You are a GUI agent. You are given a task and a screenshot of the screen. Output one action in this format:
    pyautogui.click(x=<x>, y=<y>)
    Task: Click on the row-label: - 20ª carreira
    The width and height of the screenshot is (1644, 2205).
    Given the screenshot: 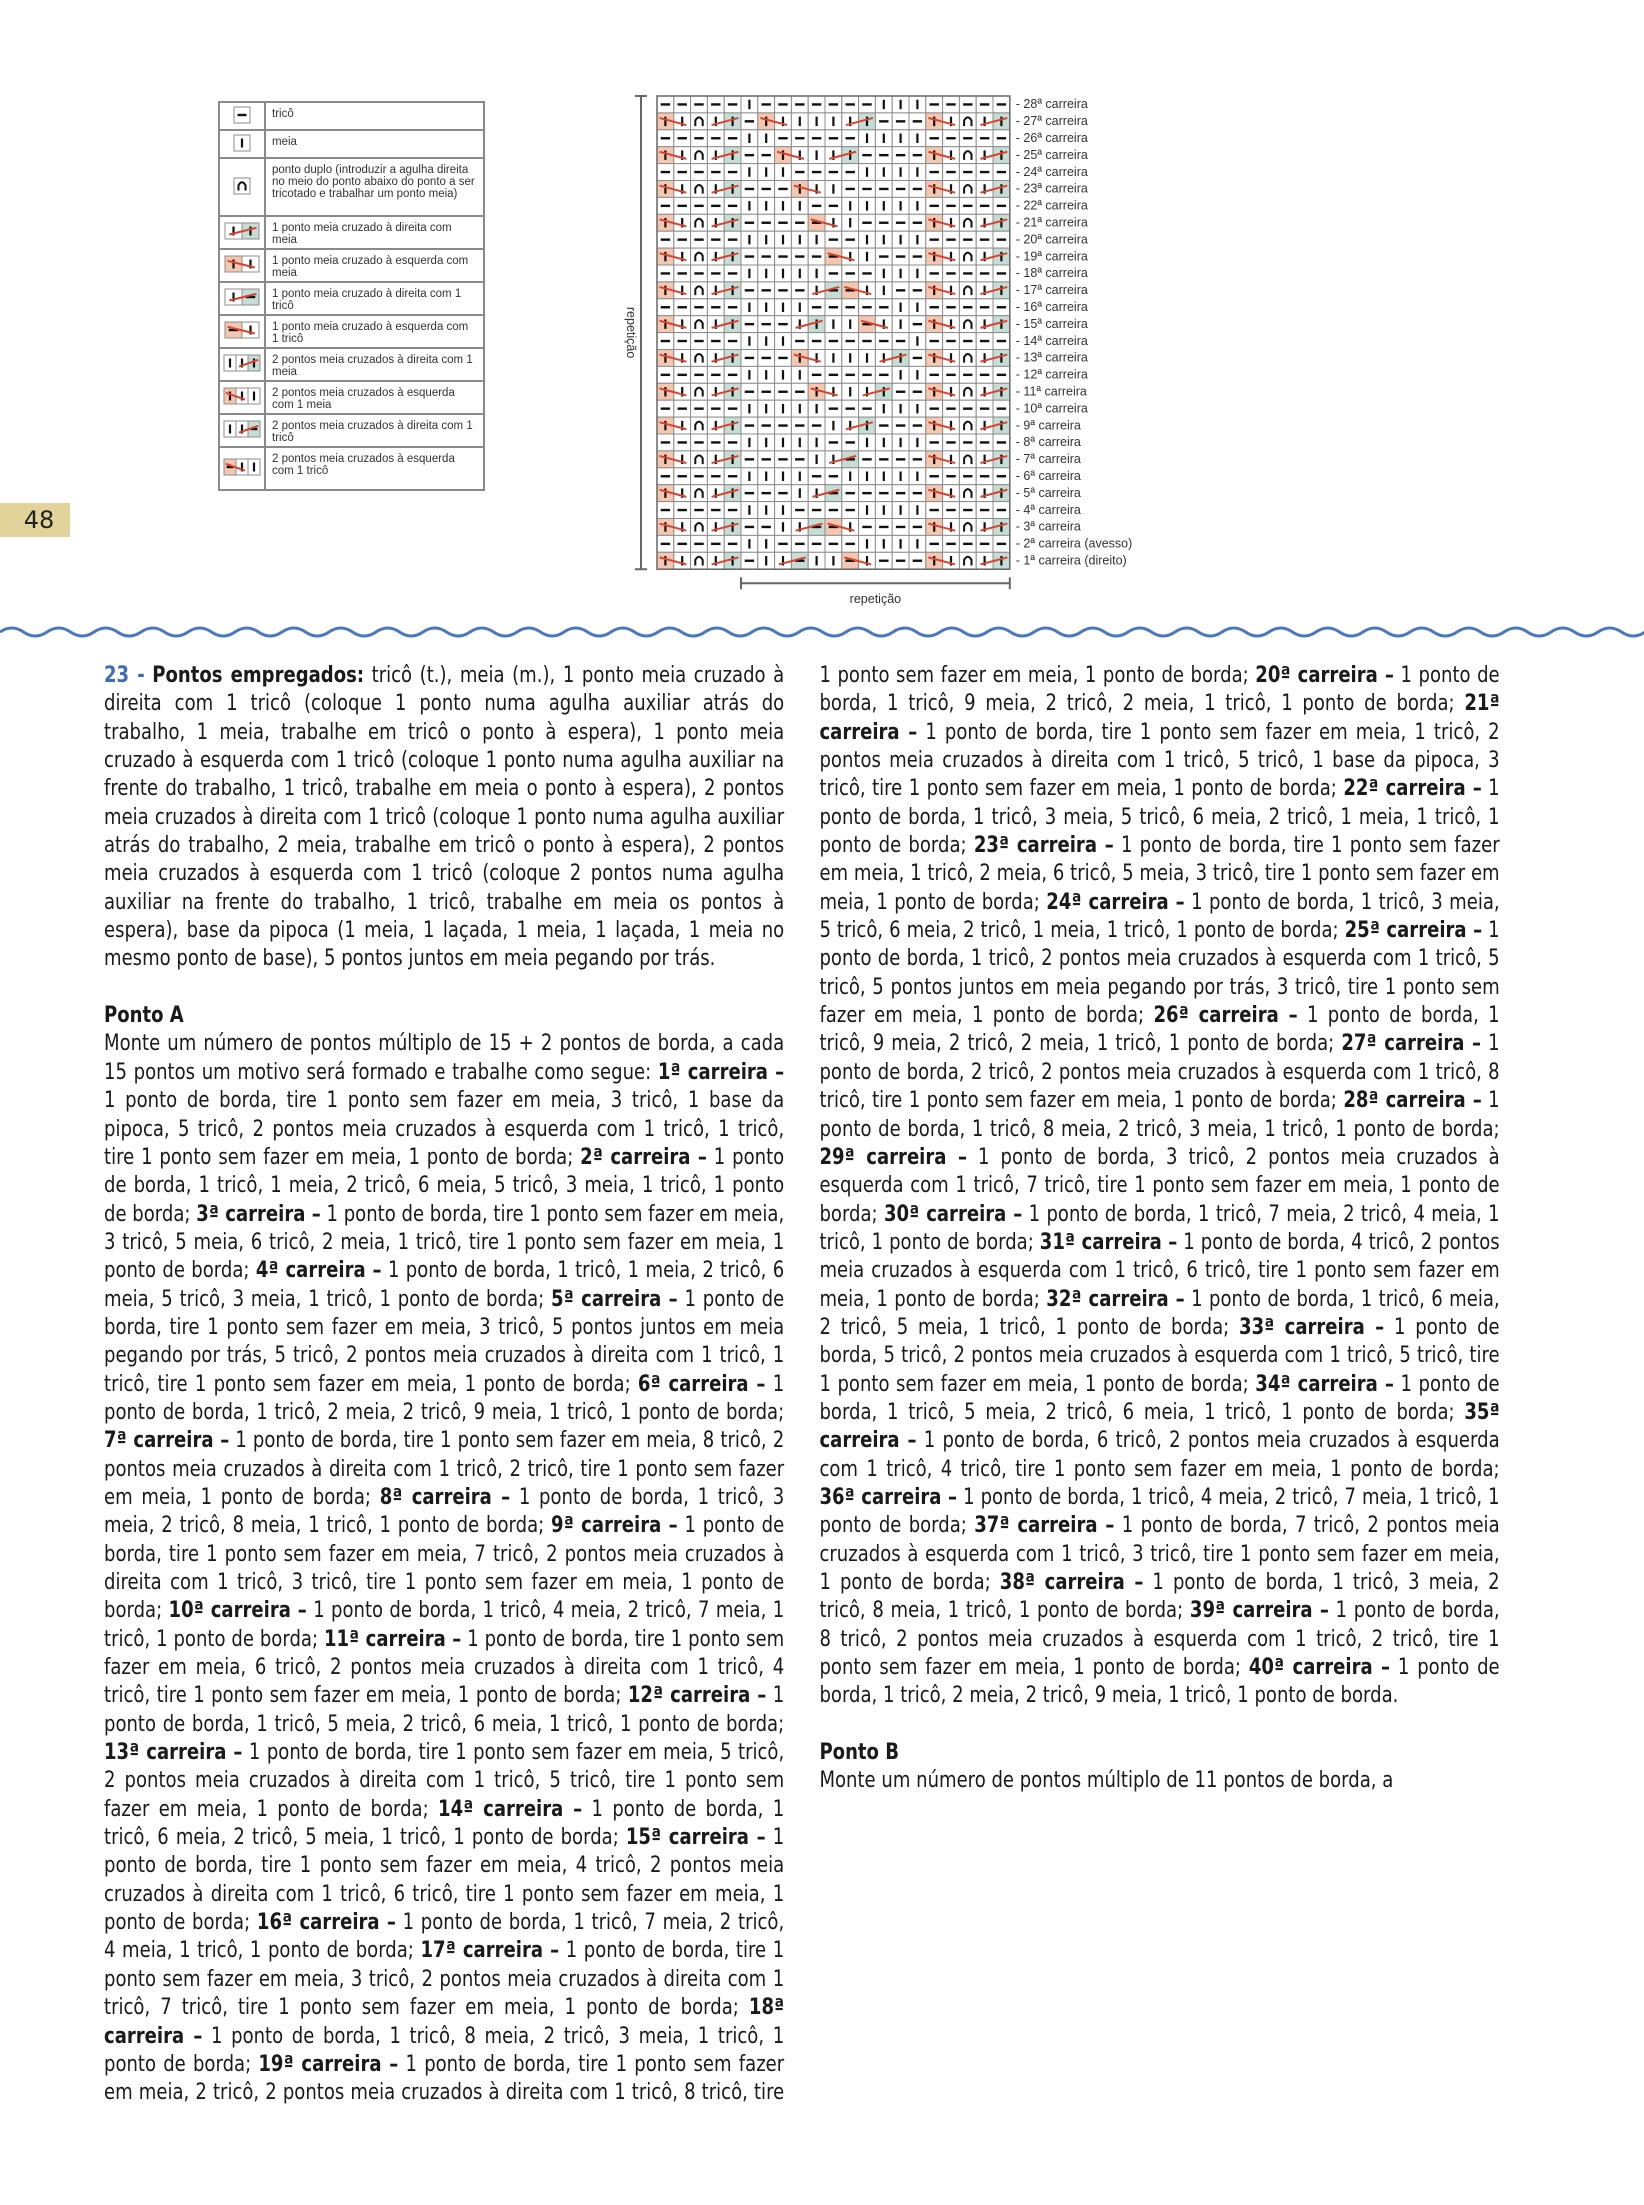 What is the action you would take?
    pyautogui.click(x=1052, y=239)
    